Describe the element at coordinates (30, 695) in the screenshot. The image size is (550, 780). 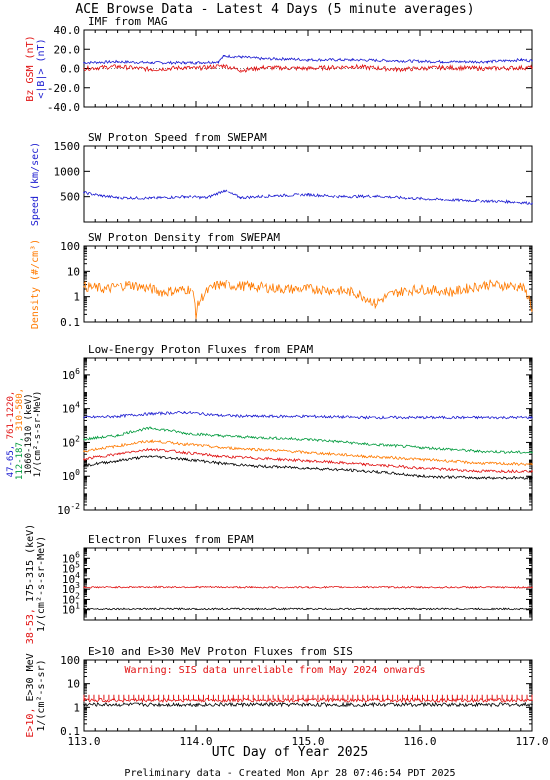
I see `y-axis-label: E>10, E>30 MeV` at that location.